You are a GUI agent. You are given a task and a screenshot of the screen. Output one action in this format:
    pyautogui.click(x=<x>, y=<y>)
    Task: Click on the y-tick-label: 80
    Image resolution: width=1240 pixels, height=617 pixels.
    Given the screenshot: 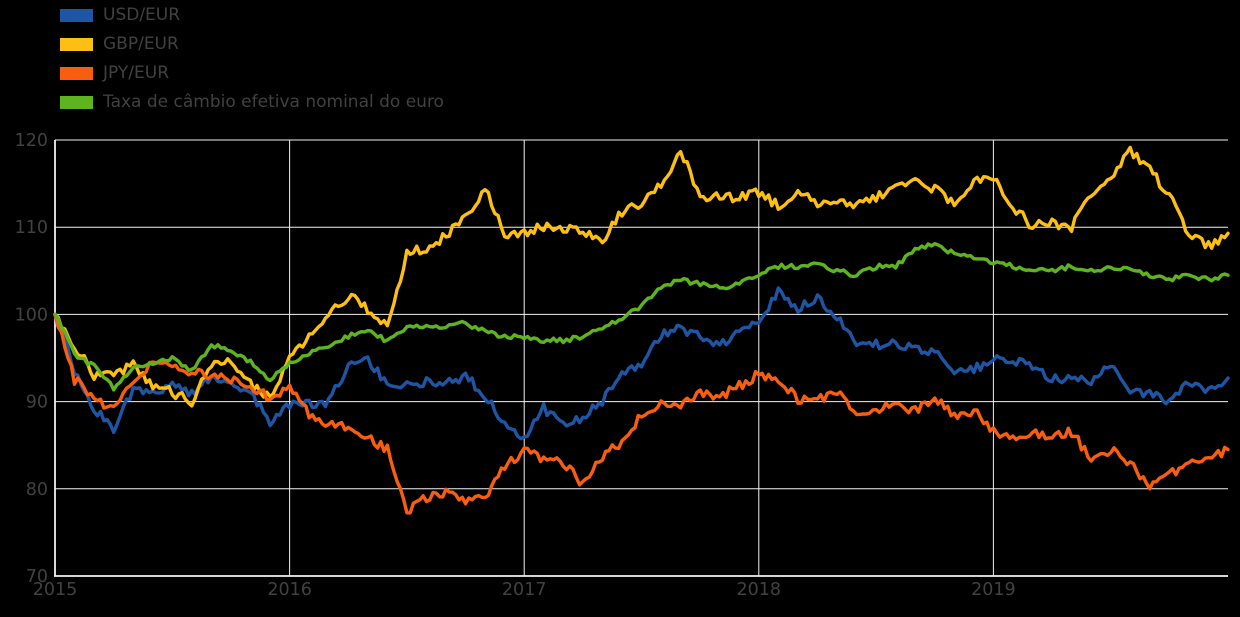 What is the action you would take?
    pyautogui.click(x=37, y=490)
    